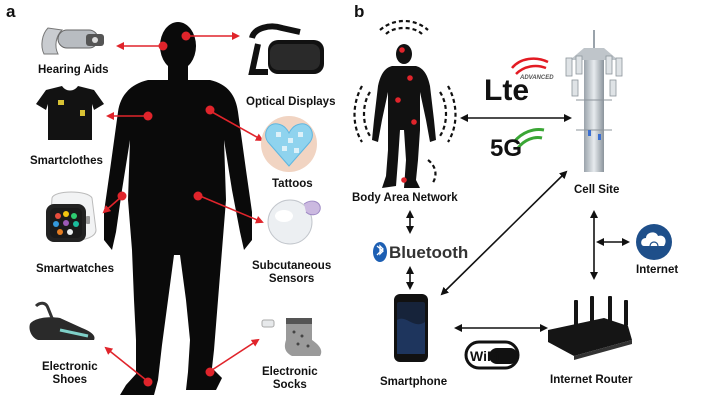  What do you see at coordinates (292, 272) in the screenshot?
I see `label-subcutaneous-sensors: Subcutaneous Sensors` at bounding box center [292, 272].